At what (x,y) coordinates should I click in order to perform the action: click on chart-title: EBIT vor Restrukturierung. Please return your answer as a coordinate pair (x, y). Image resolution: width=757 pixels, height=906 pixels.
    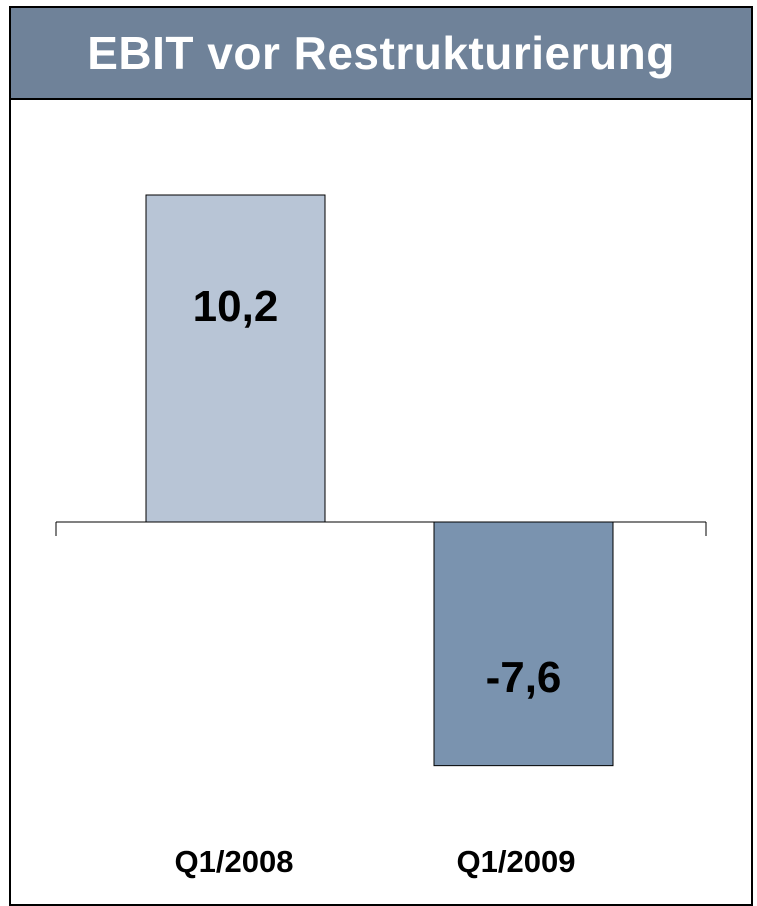
    Looking at the image, I should click on (381, 53).